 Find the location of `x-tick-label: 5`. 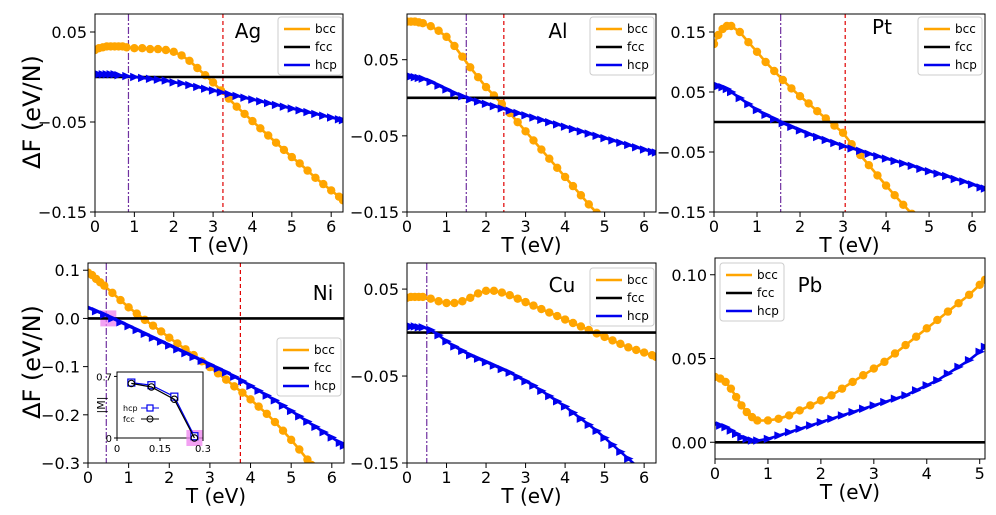

x-tick-label: 5 is located at coordinates (980, 473).